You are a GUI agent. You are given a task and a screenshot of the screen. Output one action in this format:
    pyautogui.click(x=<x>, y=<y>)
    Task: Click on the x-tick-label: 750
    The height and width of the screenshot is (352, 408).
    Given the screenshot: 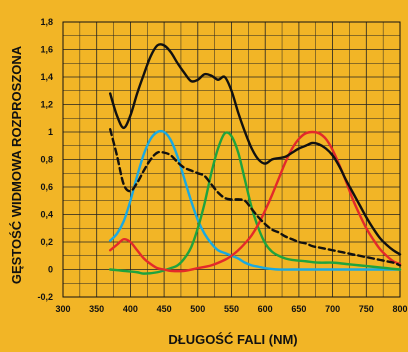 What is the action you would take?
    pyautogui.click(x=366, y=309)
    